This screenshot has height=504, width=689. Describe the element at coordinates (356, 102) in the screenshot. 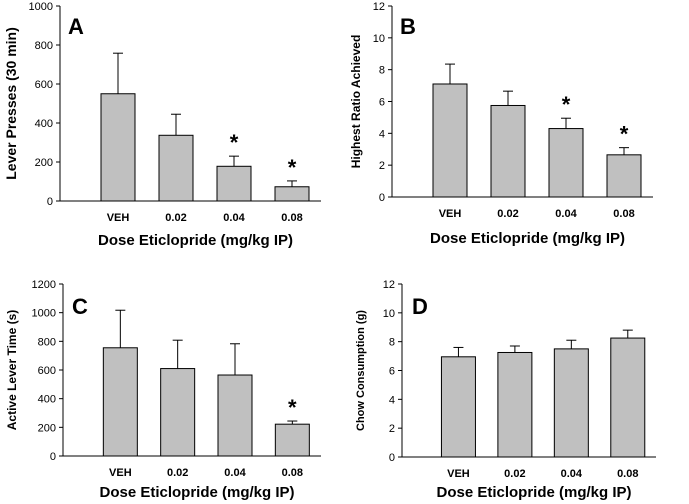

I see `y-axis-label: Highest Ratio Achieved` at that location.